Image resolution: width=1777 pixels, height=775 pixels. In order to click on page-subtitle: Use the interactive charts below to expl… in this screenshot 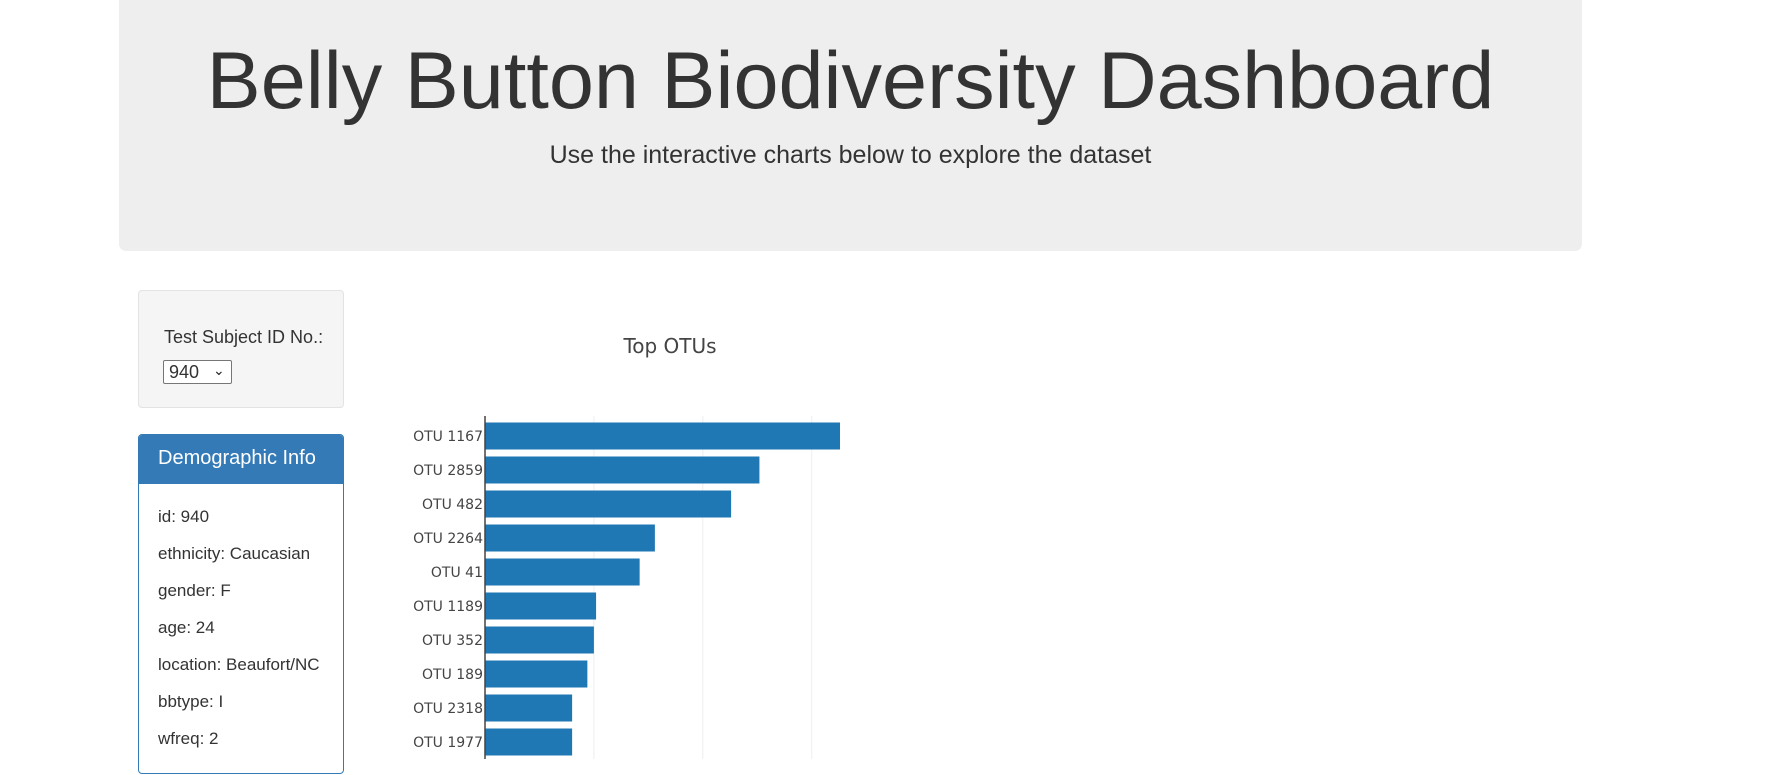, I will do `click(850, 155)`.